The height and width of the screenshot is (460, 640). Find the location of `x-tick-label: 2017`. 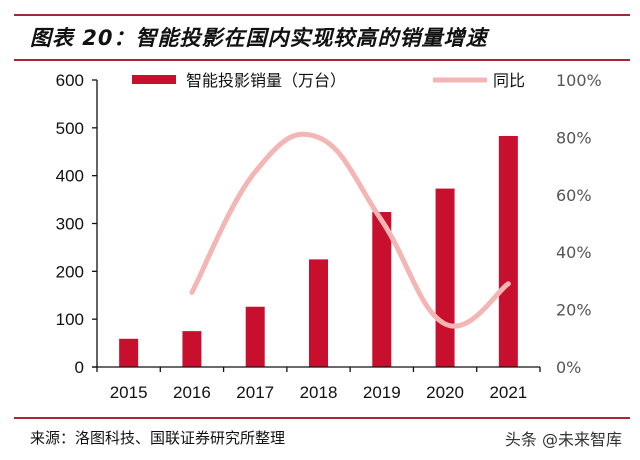

x-tick-label: 2017 is located at coordinates (255, 392).